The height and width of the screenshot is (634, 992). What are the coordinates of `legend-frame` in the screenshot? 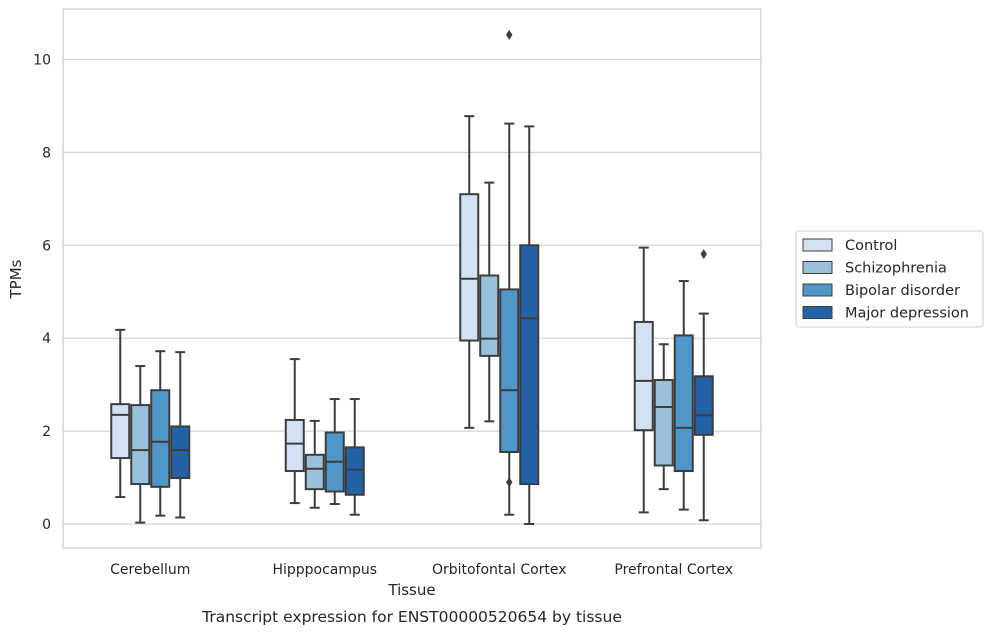 It's located at (889, 279).